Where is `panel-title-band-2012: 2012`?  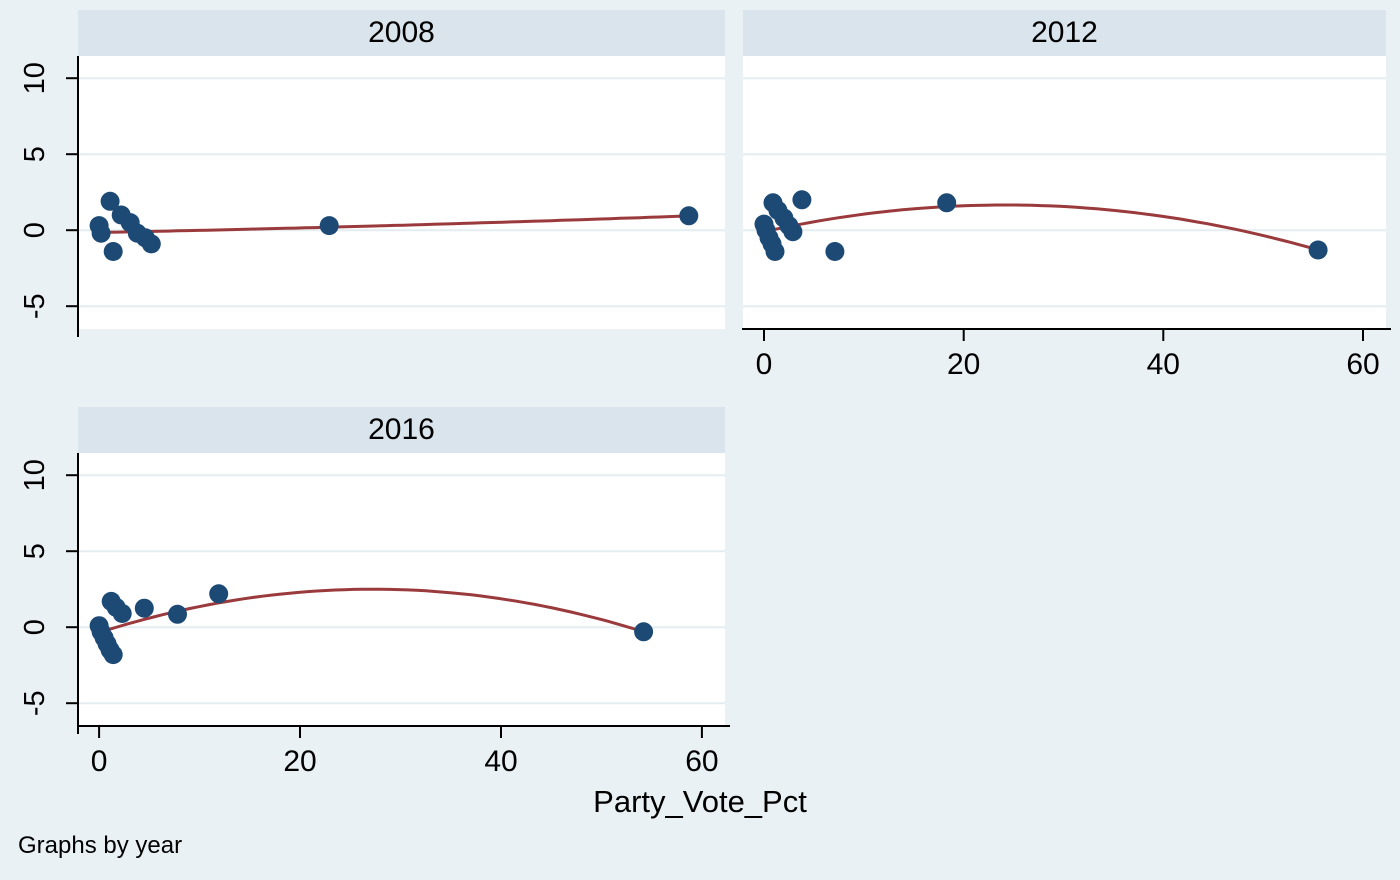
panel-title-band-2012: 2012 is located at coordinates (1064, 33).